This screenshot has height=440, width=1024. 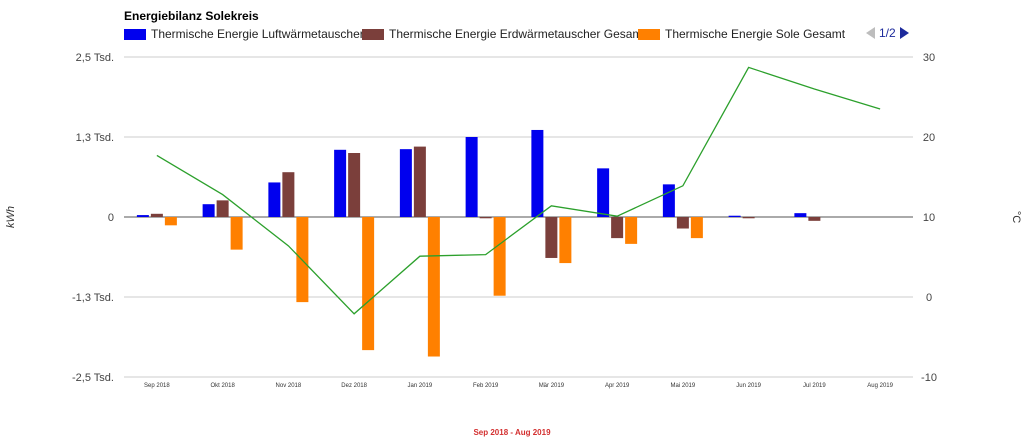 I want to click on x-tick-label: Aug 2019, so click(x=880, y=386).